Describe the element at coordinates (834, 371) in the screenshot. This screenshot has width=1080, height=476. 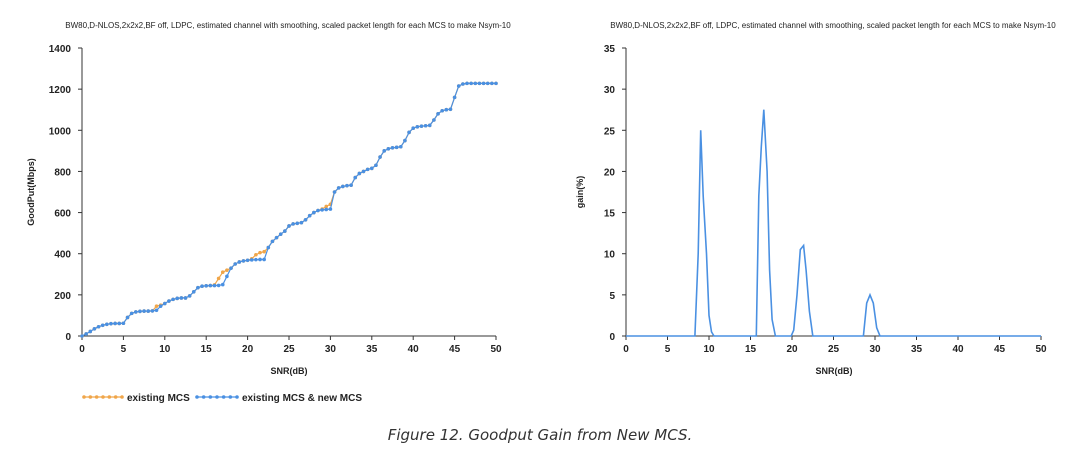
I see `x-axis-label: SNR(dB)` at that location.